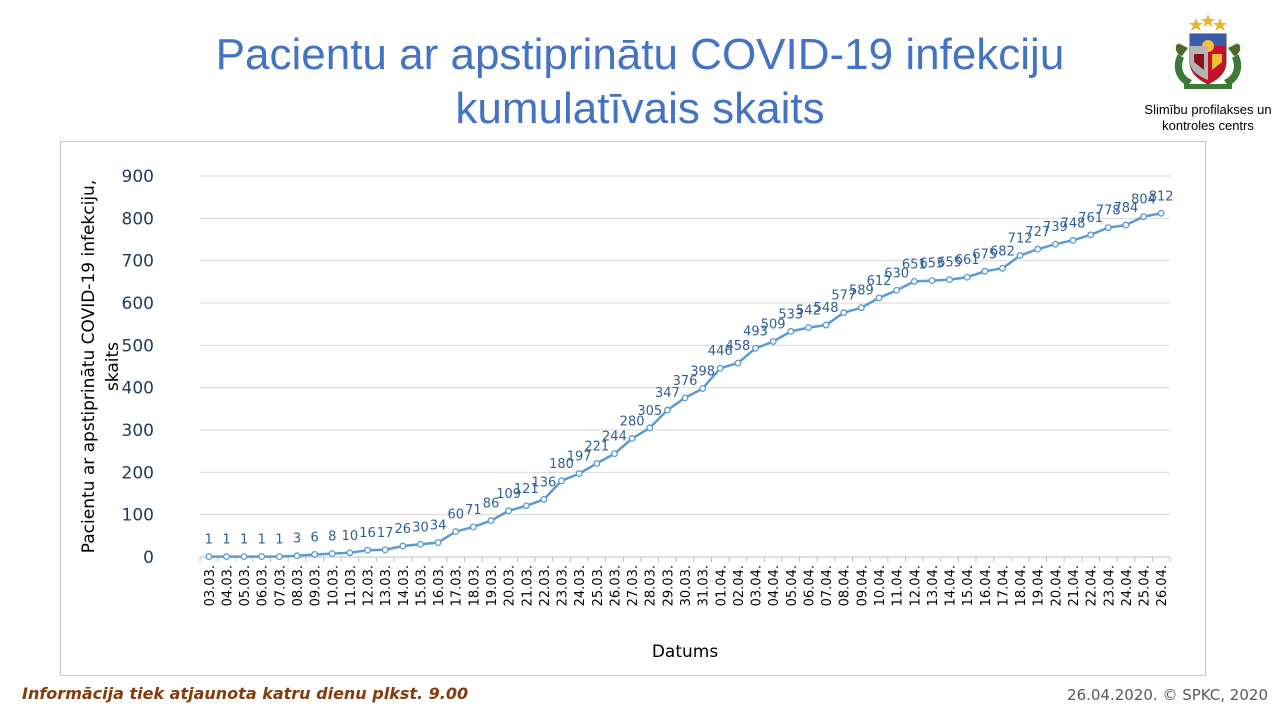 This screenshot has height=720, width=1280. I want to click on y-tick-label: 900, so click(138, 177).